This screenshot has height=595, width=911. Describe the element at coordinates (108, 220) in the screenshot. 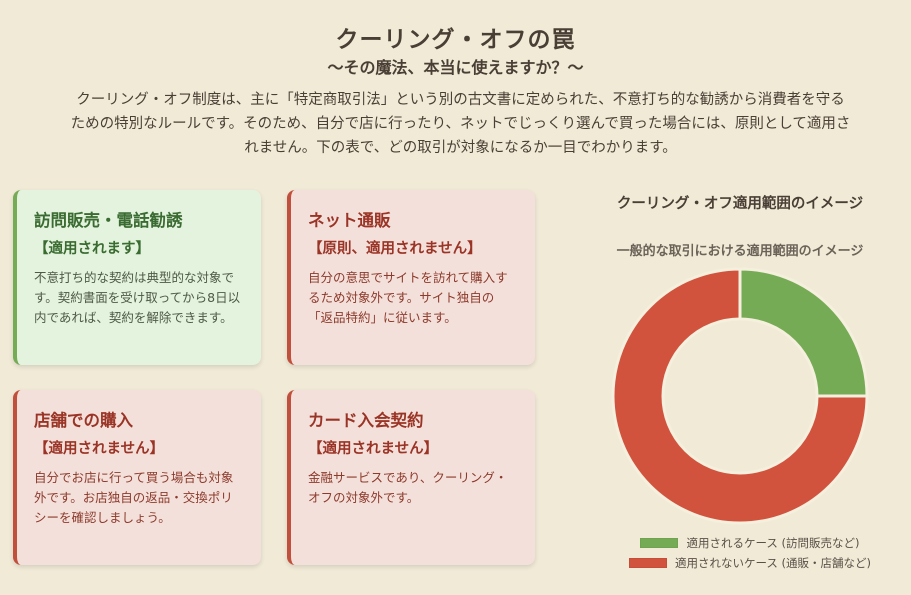

I see `card-title: 訪問販売・電話勧誘` at that location.